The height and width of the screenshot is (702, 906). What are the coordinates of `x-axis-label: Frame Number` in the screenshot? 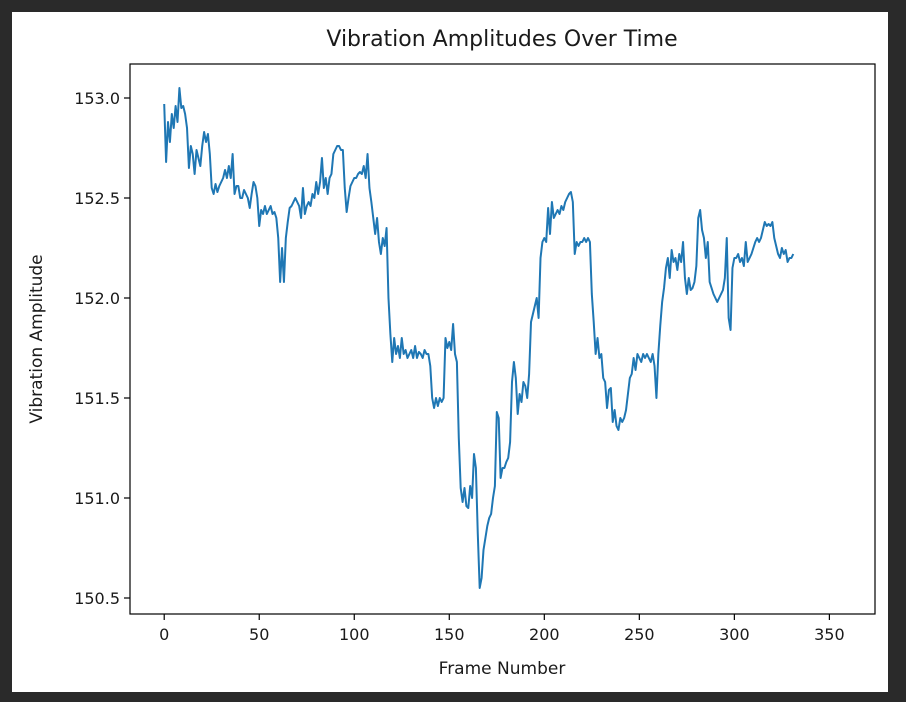 It's located at (502, 669).